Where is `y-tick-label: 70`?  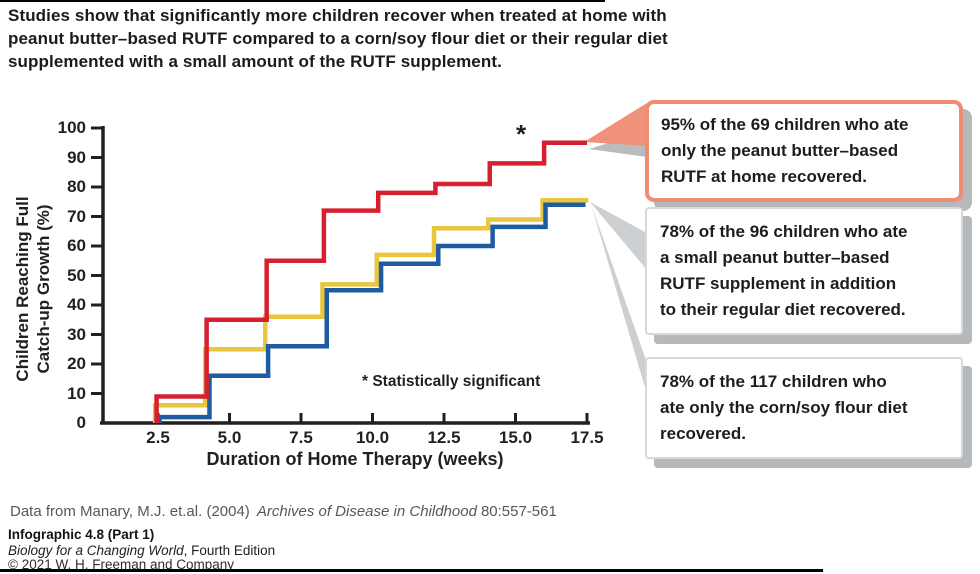
y-tick-label: 70 is located at coordinates (76, 216).